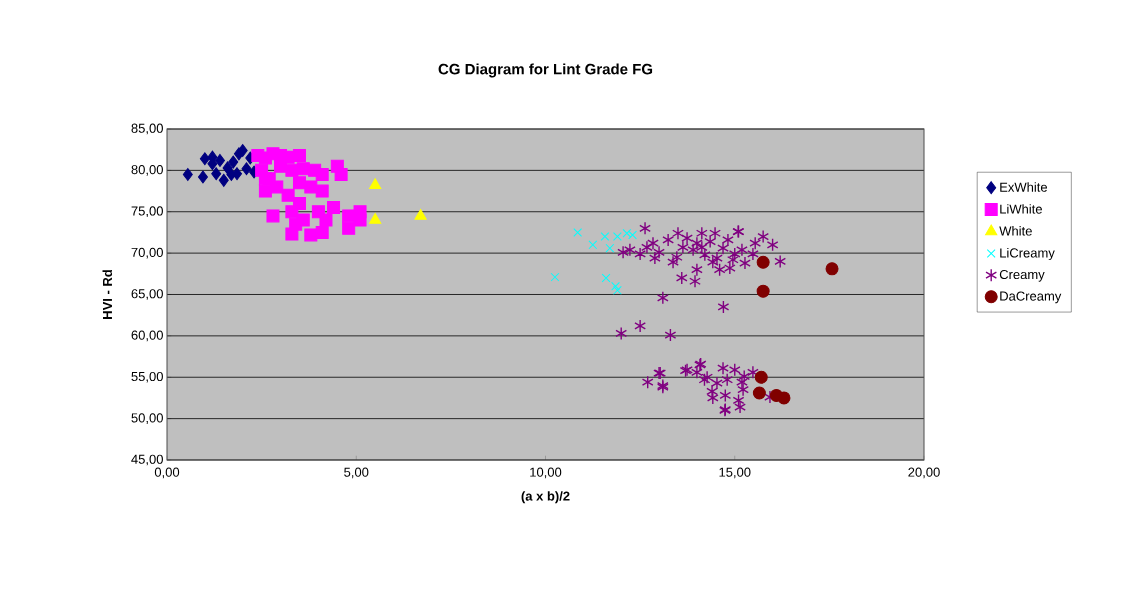 The width and height of the screenshot is (1141, 592). I want to click on x-tick-label: 20,00, so click(924, 473).